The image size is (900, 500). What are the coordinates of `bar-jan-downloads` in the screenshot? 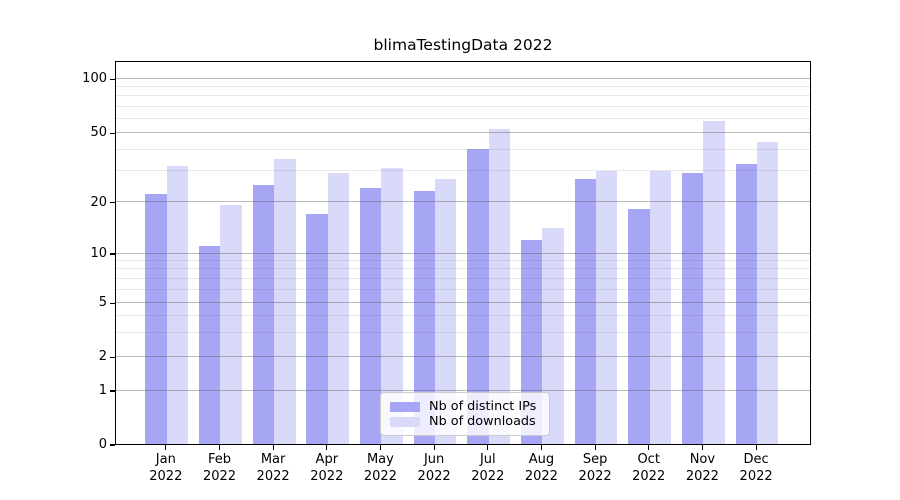 It's located at (177, 305).